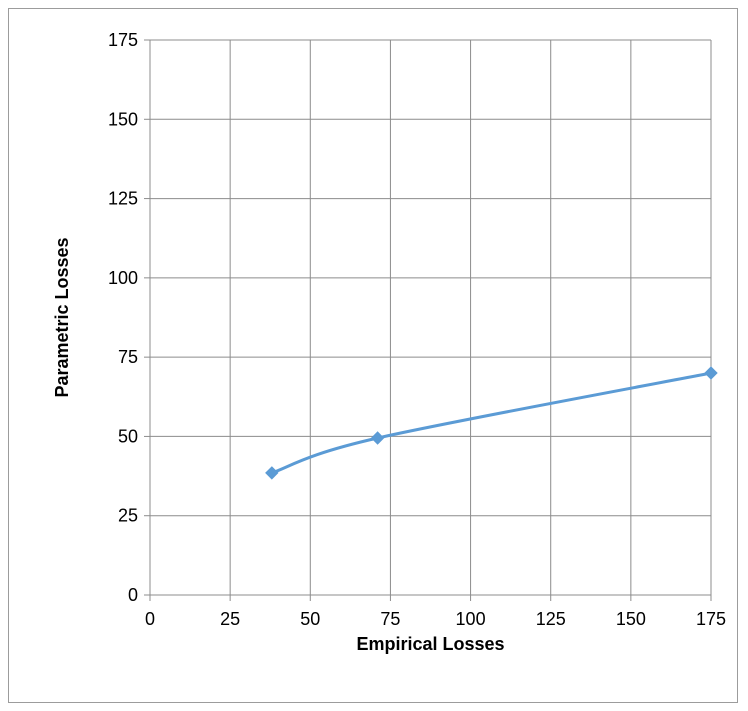 The image size is (748, 711). I want to click on x-tick-label: 0, so click(150, 619).